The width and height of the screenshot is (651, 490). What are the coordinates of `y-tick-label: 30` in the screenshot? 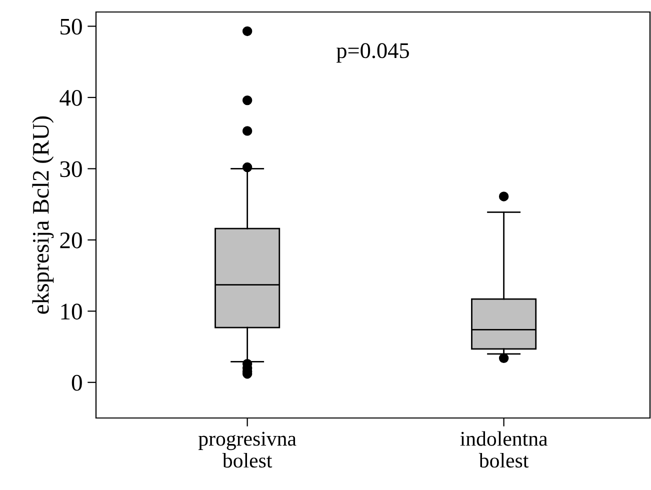 It's located at (71, 169).